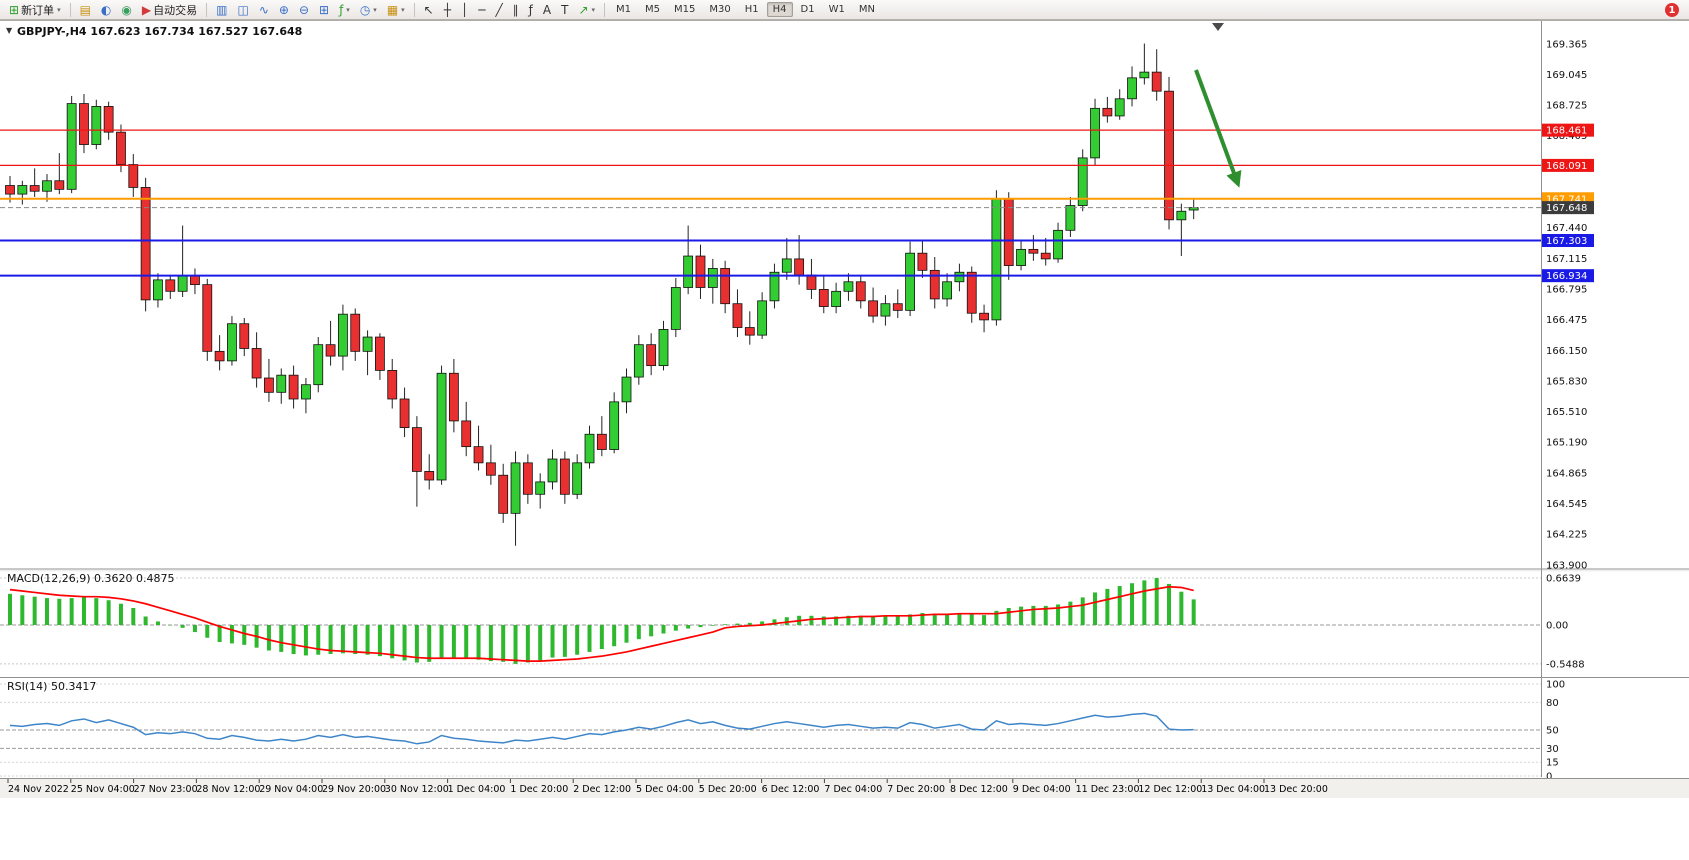 The height and width of the screenshot is (860, 1689). I want to click on text-label-tool: T, so click(564, 10).